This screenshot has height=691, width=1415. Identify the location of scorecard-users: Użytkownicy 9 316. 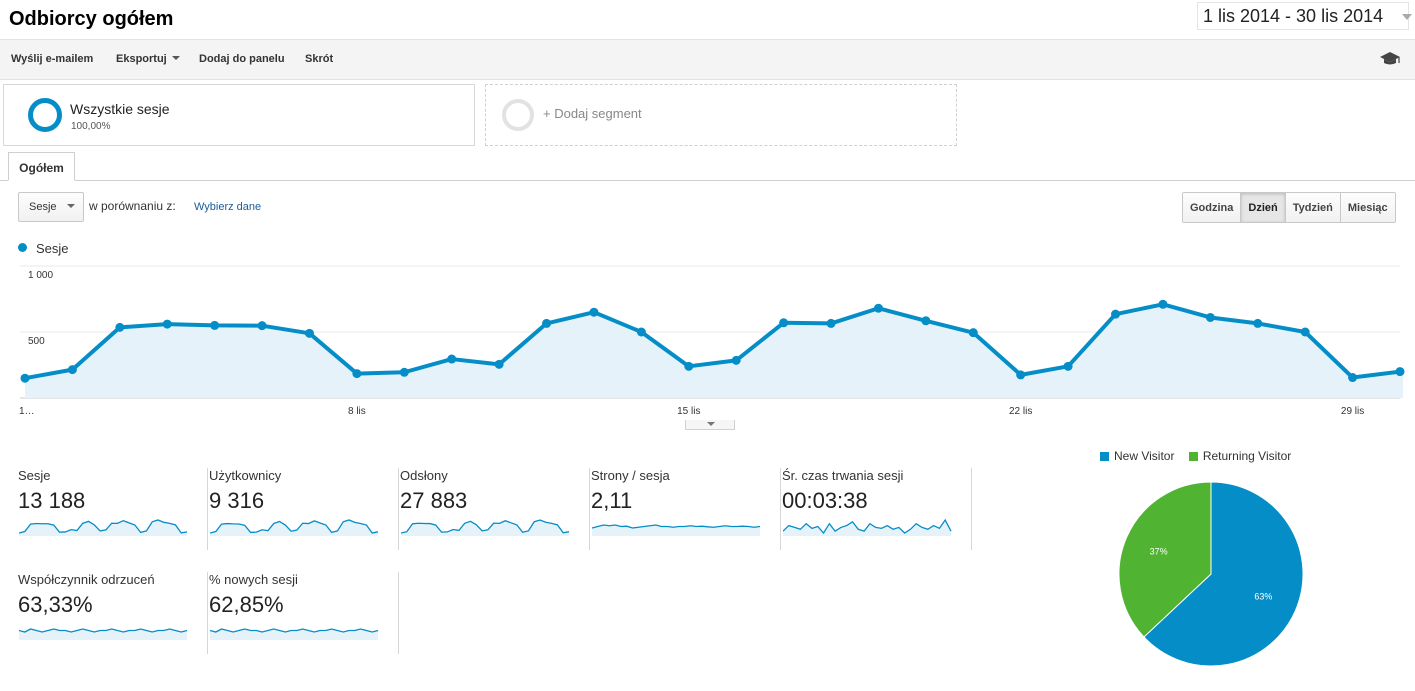
(304, 509).